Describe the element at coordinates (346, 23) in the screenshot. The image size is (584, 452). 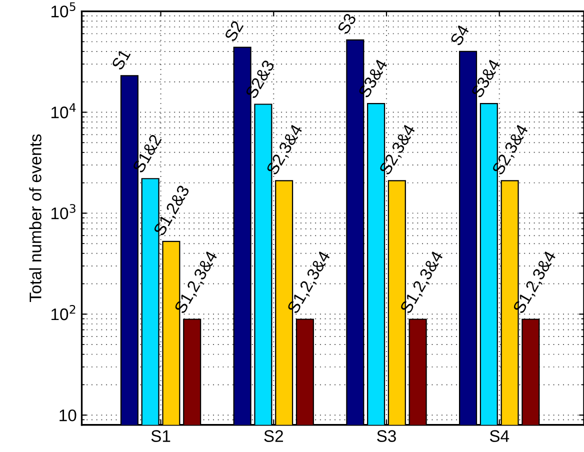
I see `data-label: S3` at that location.